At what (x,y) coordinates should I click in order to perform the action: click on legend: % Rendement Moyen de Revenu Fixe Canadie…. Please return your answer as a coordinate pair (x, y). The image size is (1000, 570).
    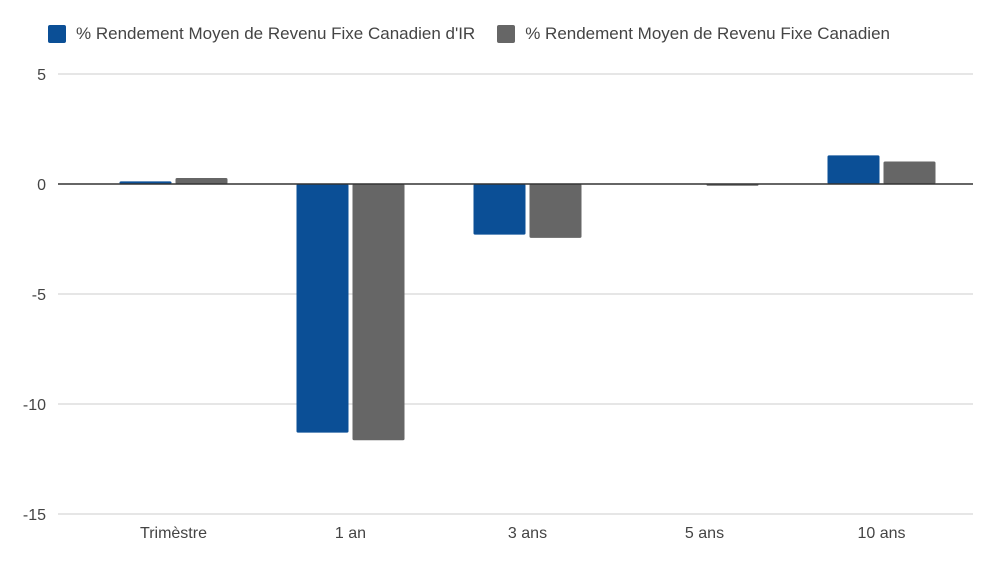
    Looking at the image, I should click on (469, 34).